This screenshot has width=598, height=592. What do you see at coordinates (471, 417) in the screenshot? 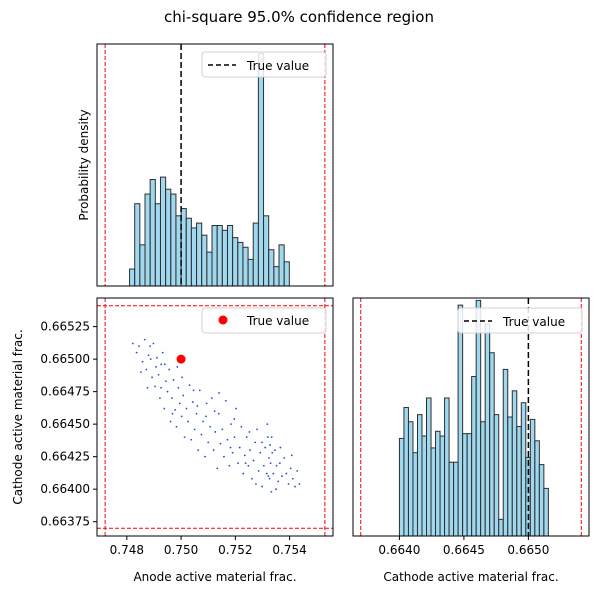
I see `cathode-reference-lines` at bounding box center [471, 417].